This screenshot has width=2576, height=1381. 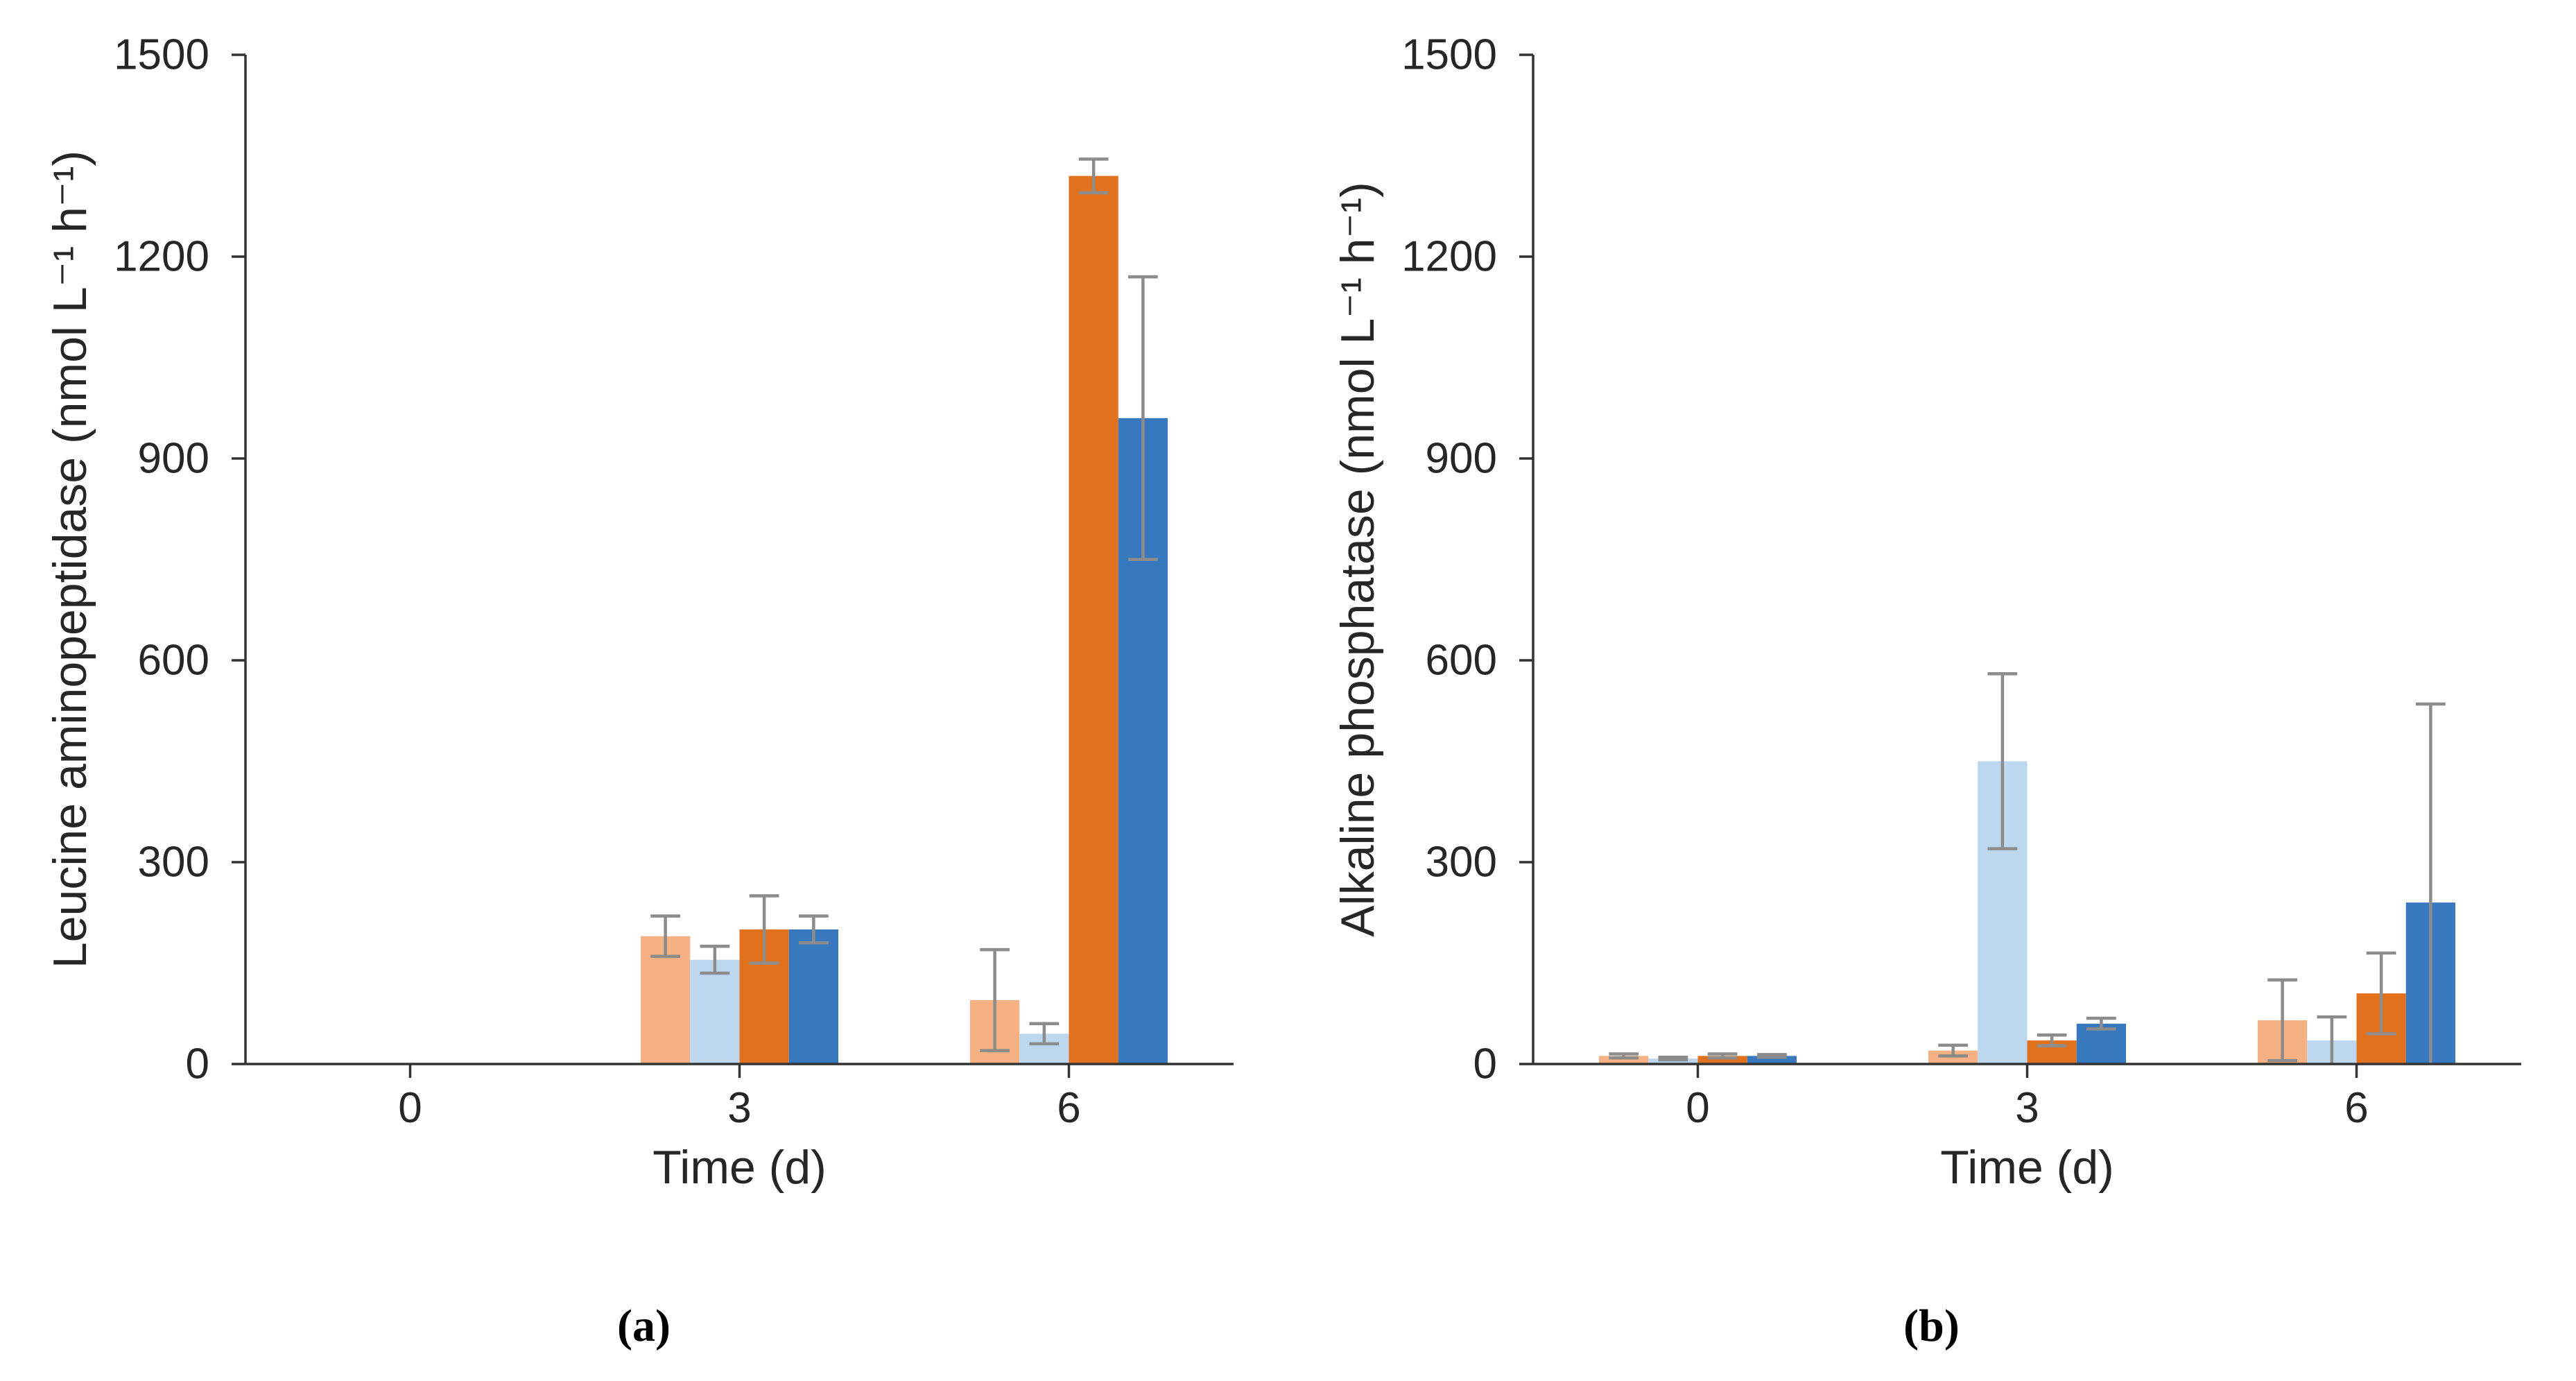 I want to click on bar-light-blue, so click(x=714, y=1011).